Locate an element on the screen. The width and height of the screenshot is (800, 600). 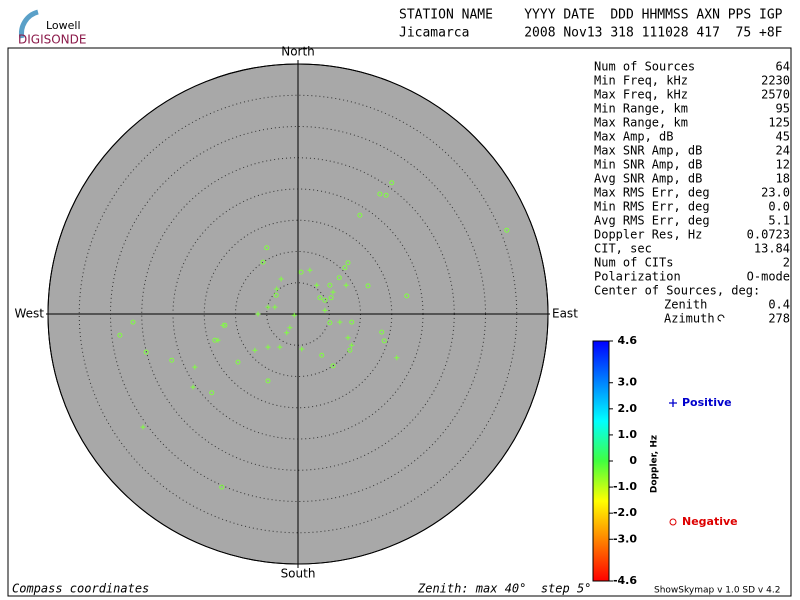
stat-value: 18 is located at coordinates (783, 179).